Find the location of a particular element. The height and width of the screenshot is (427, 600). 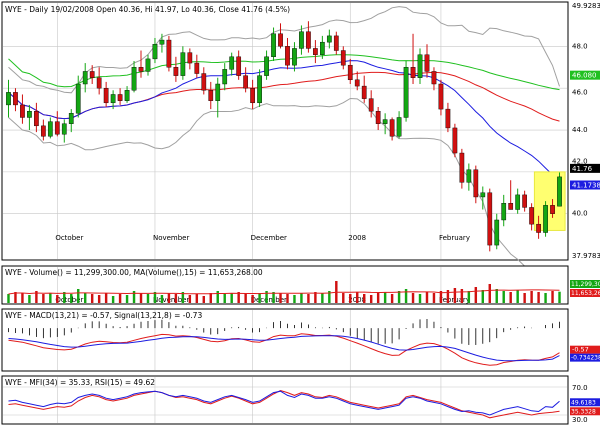

price-x-tick-label: December is located at coordinates (269, 238).